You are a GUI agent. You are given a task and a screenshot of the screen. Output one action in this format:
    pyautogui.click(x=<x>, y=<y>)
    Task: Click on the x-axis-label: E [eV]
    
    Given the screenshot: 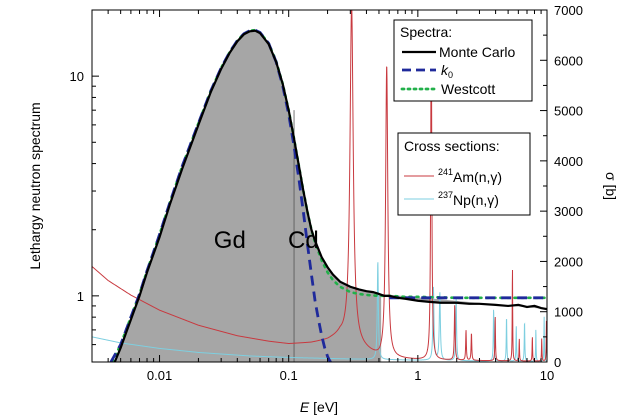 What is the action you would take?
    pyautogui.click(x=319, y=407)
    